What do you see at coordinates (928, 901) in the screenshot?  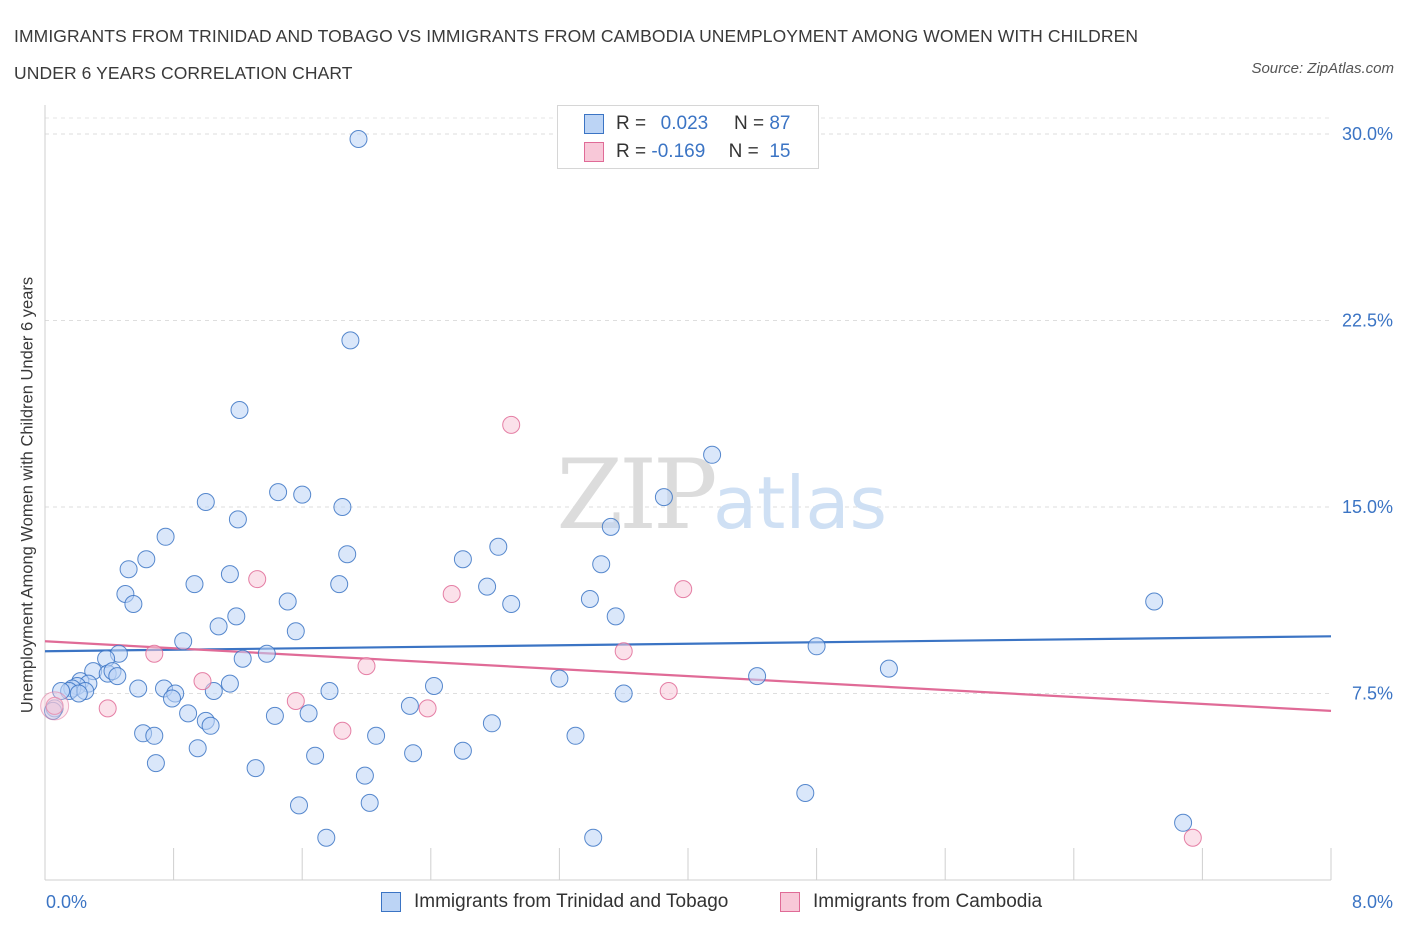 I see `series-label-cambodia: Immigrants from Cambodia` at bounding box center [928, 901].